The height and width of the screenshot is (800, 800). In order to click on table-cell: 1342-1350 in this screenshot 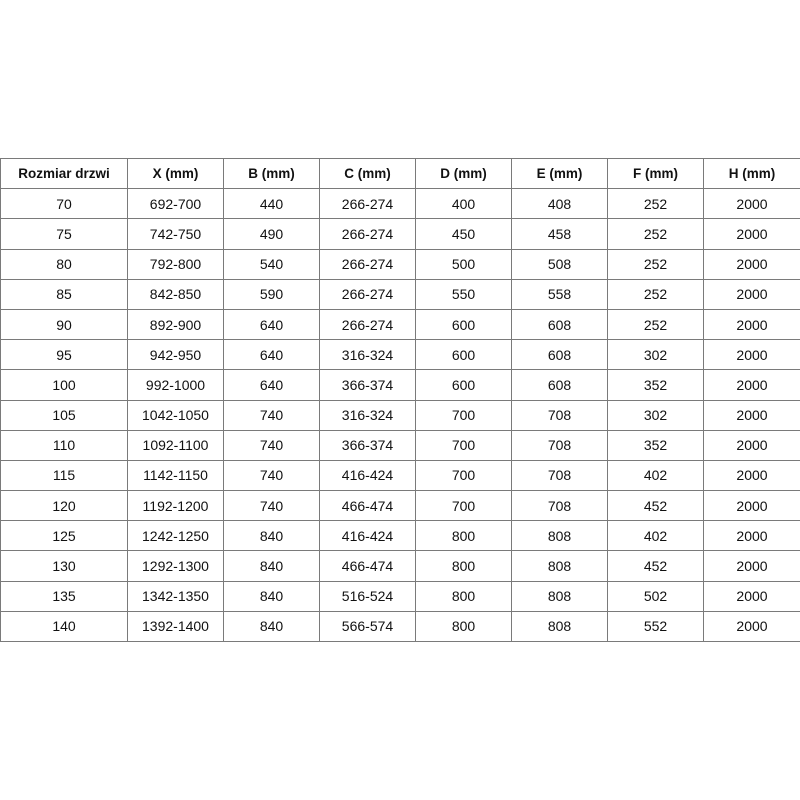, I will do `click(175, 596)`.